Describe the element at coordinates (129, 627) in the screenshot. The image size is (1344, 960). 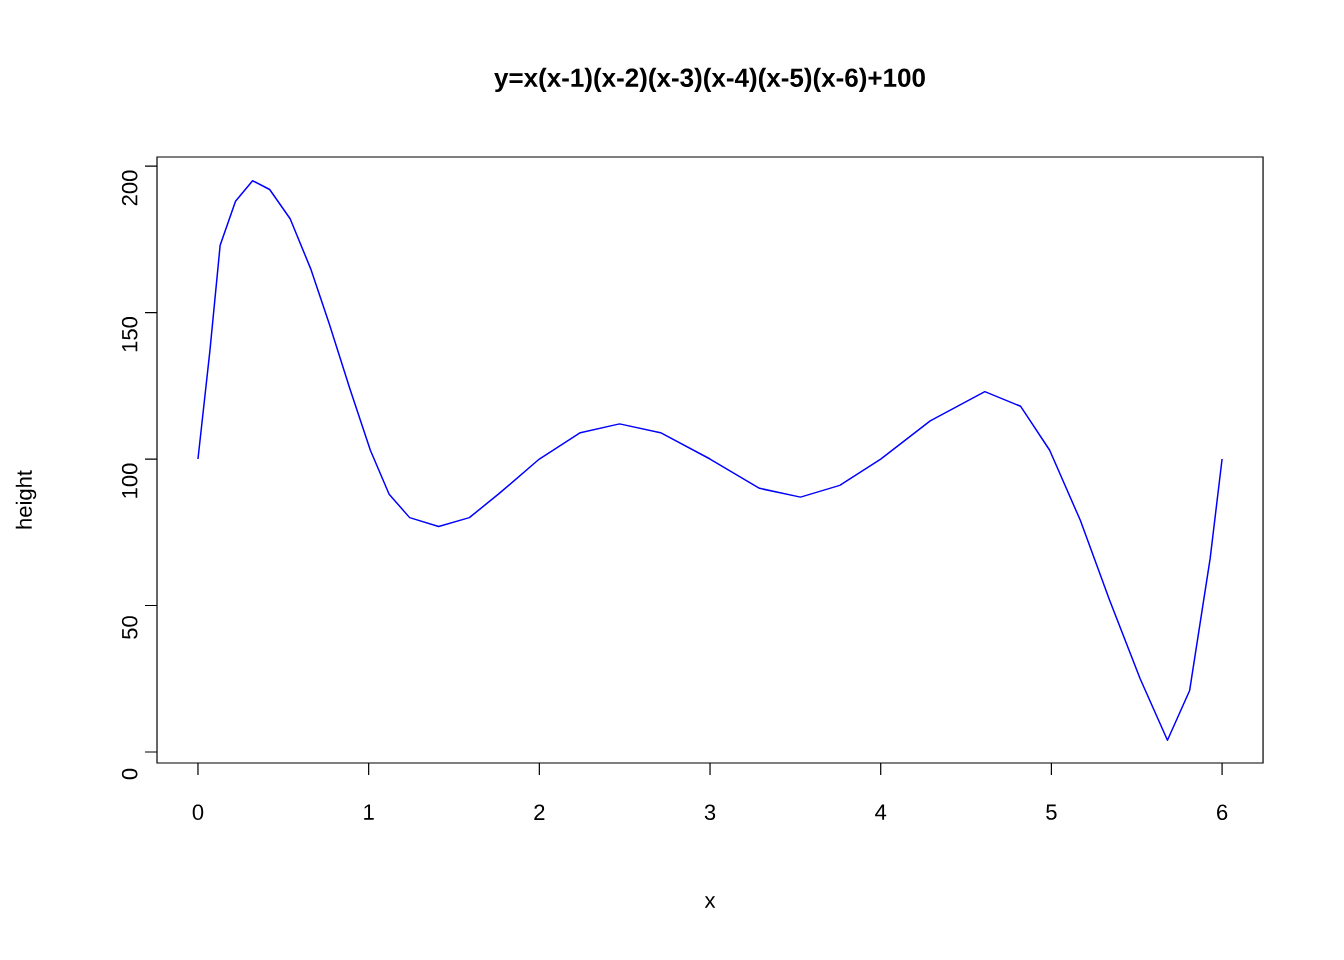
I see `y-tick-label: 50` at that location.